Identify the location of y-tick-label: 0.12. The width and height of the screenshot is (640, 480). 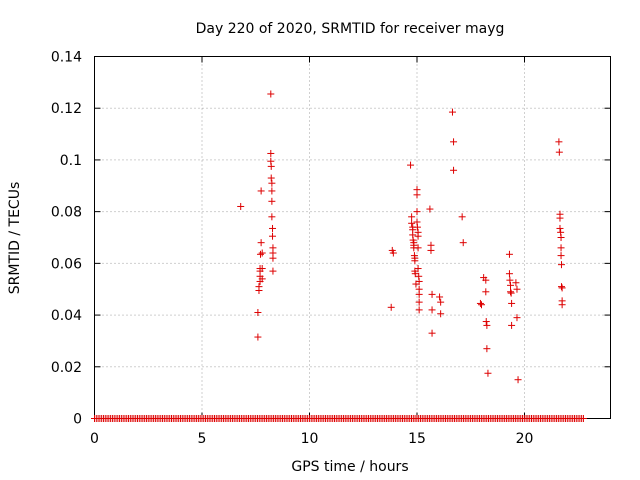
(66, 109).